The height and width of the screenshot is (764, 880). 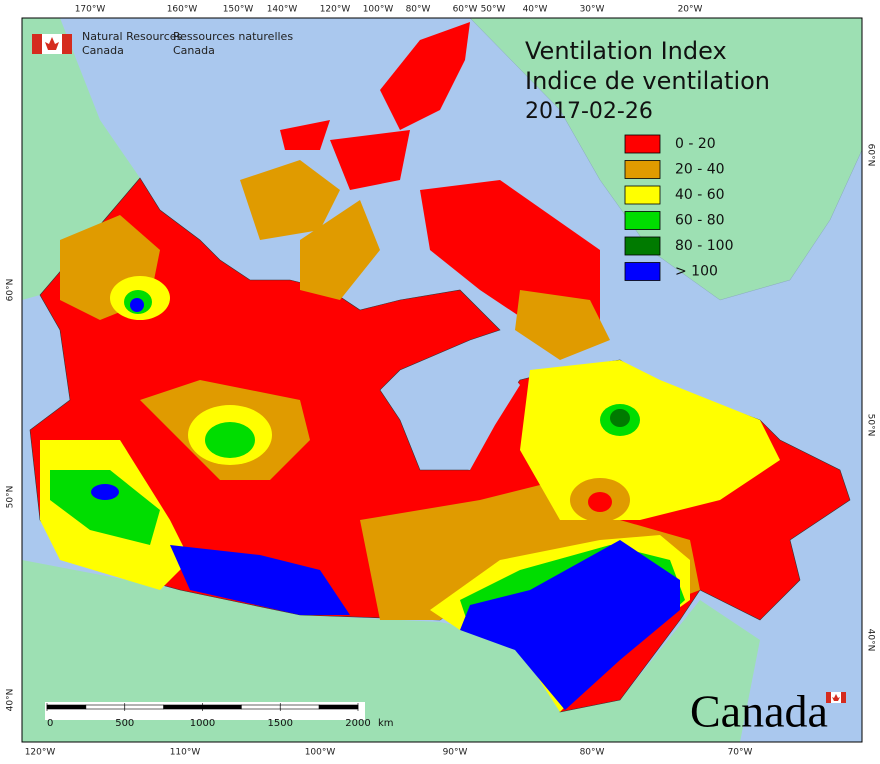 What do you see at coordinates (700, 170) in the screenshot?
I see `legend-label: 20 - 40` at bounding box center [700, 170].